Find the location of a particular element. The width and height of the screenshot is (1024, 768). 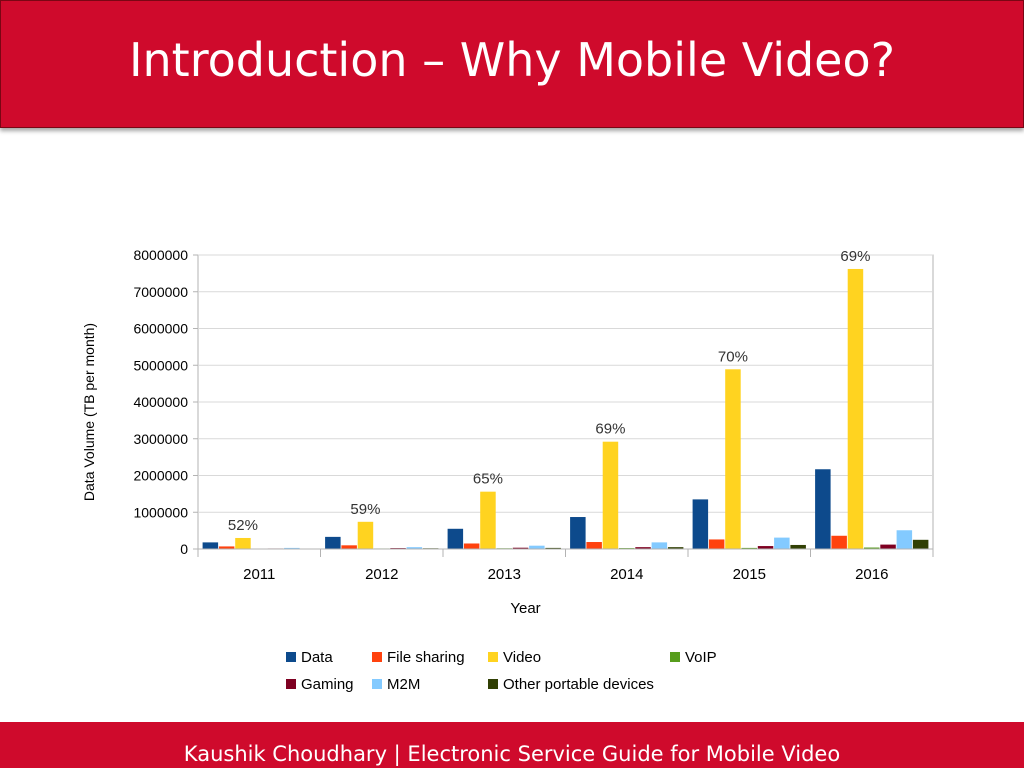

bar-other-portable-devices-2014 is located at coordinates (675, 548).